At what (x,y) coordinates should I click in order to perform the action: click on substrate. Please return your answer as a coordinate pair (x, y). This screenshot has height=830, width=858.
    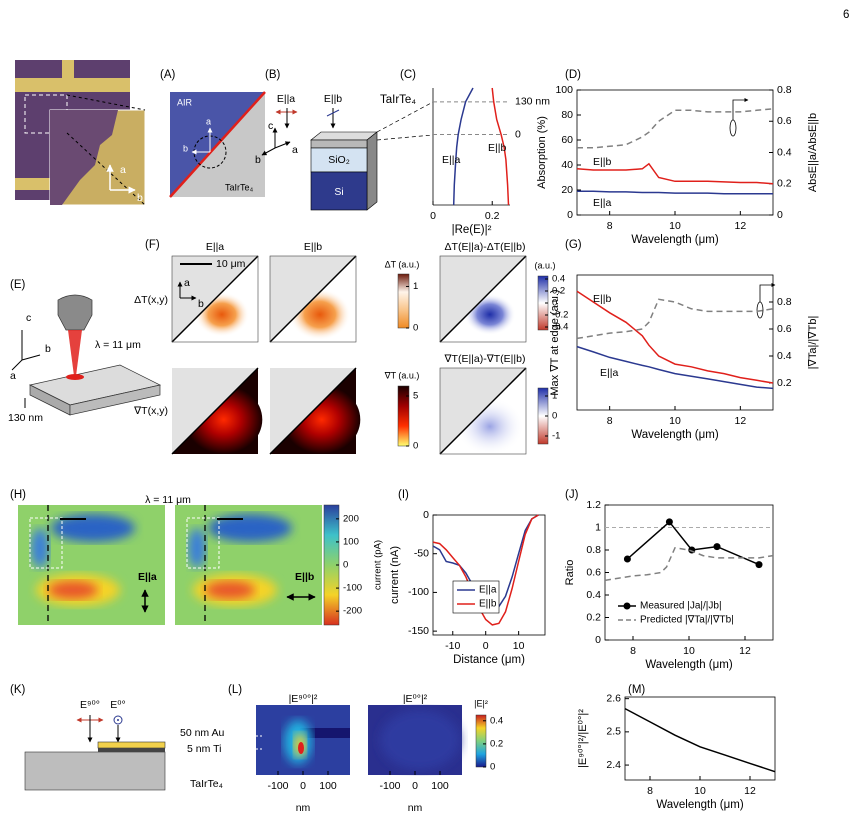
    Looking at the image, I should click on (95, 771).